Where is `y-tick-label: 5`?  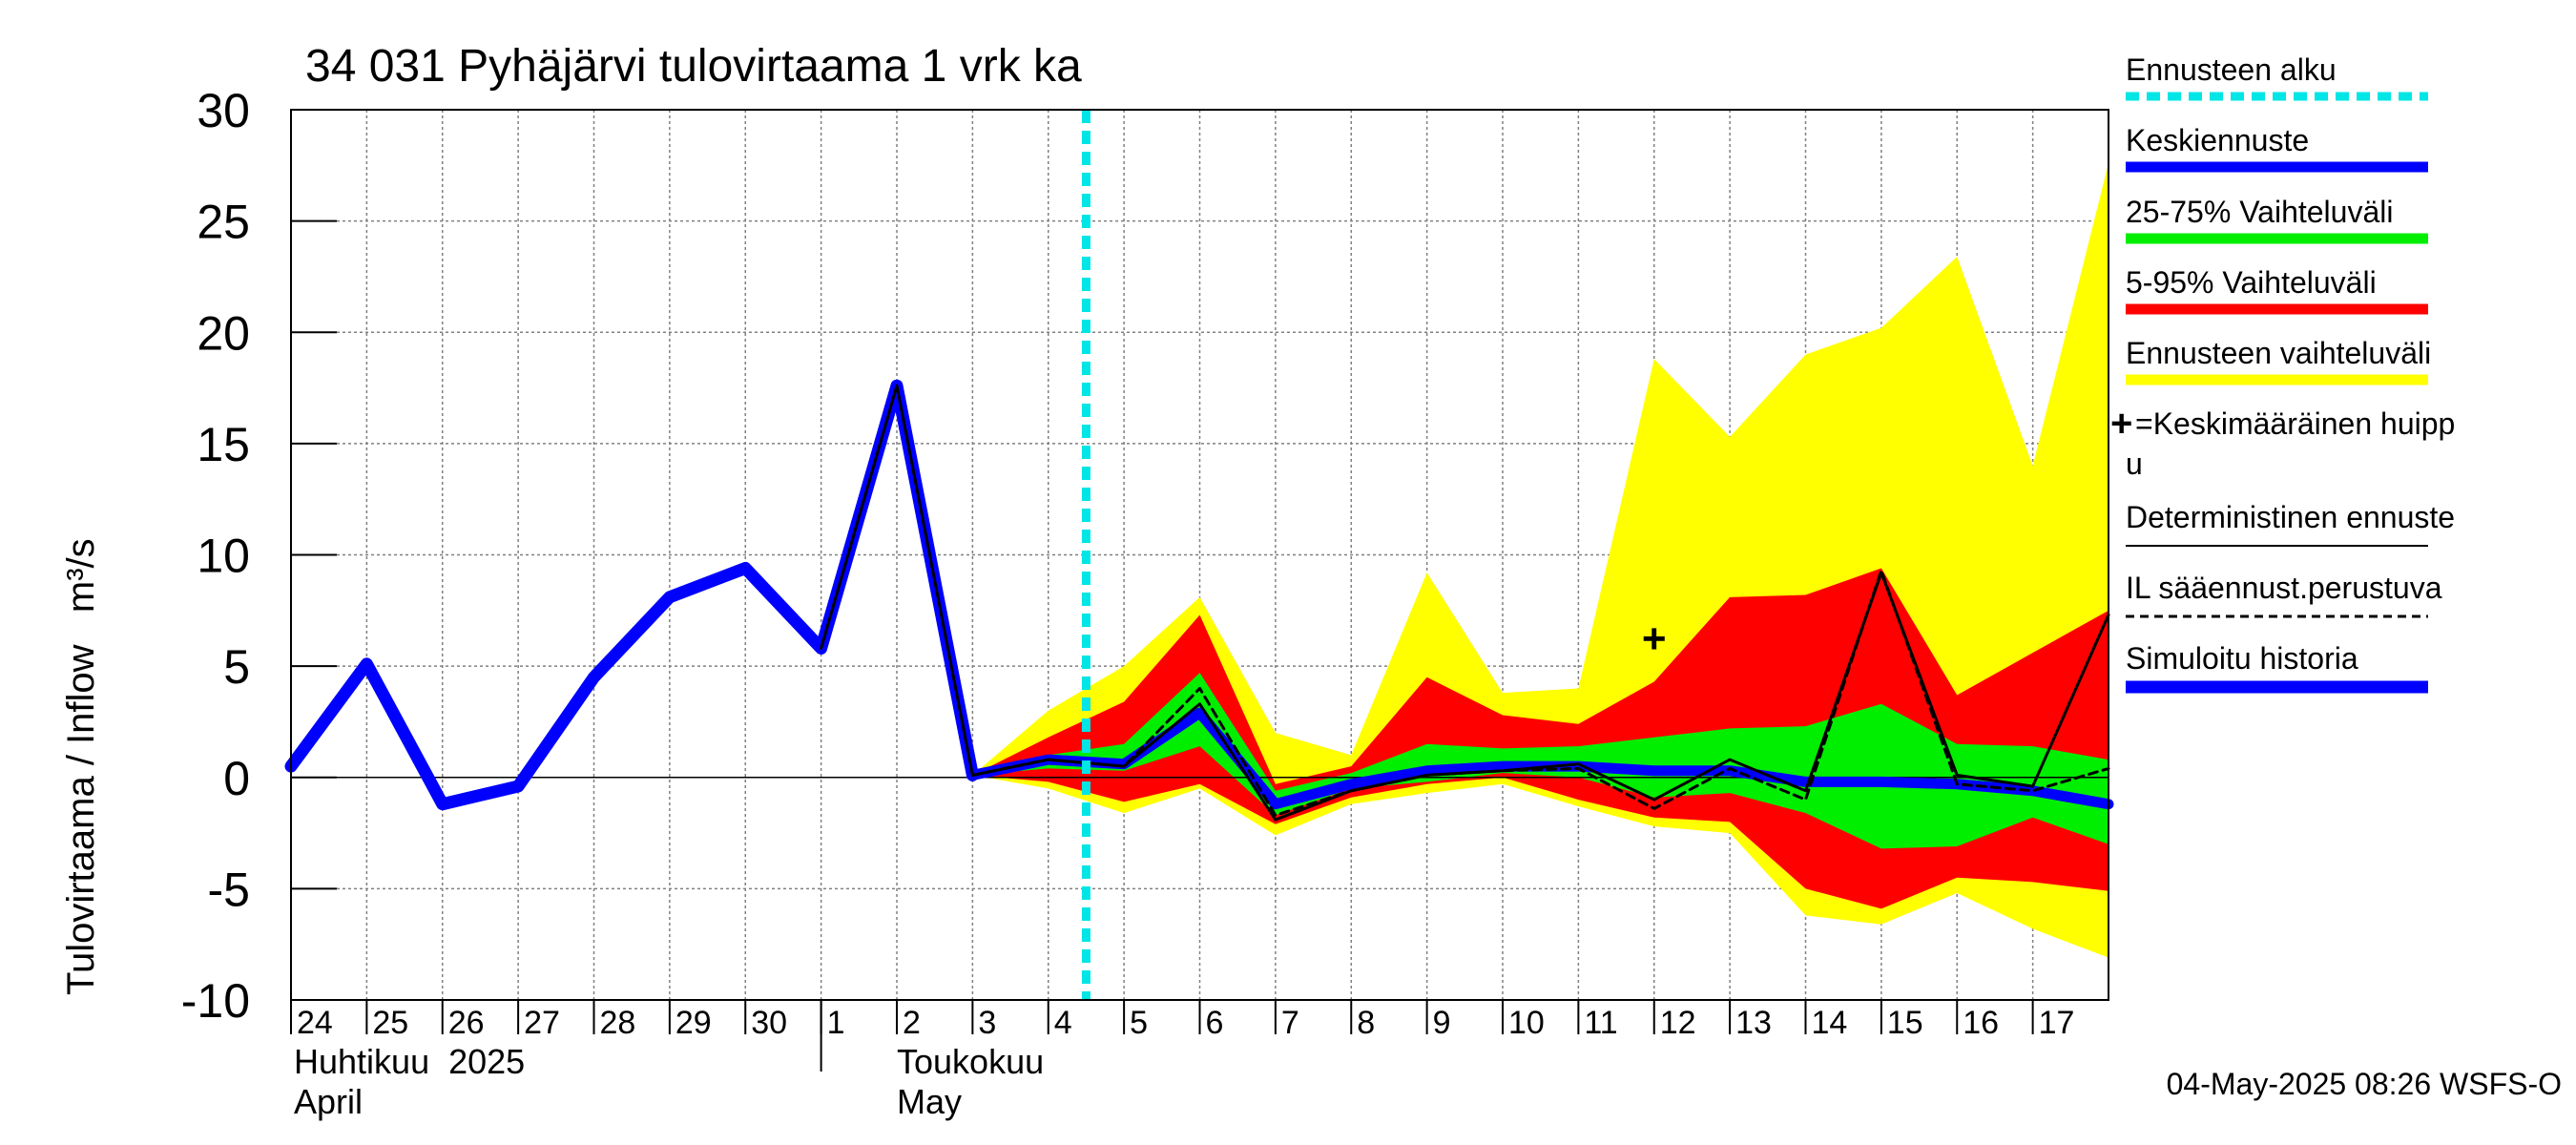 y-tick-label: 5 is located at coordinates (236, 667).